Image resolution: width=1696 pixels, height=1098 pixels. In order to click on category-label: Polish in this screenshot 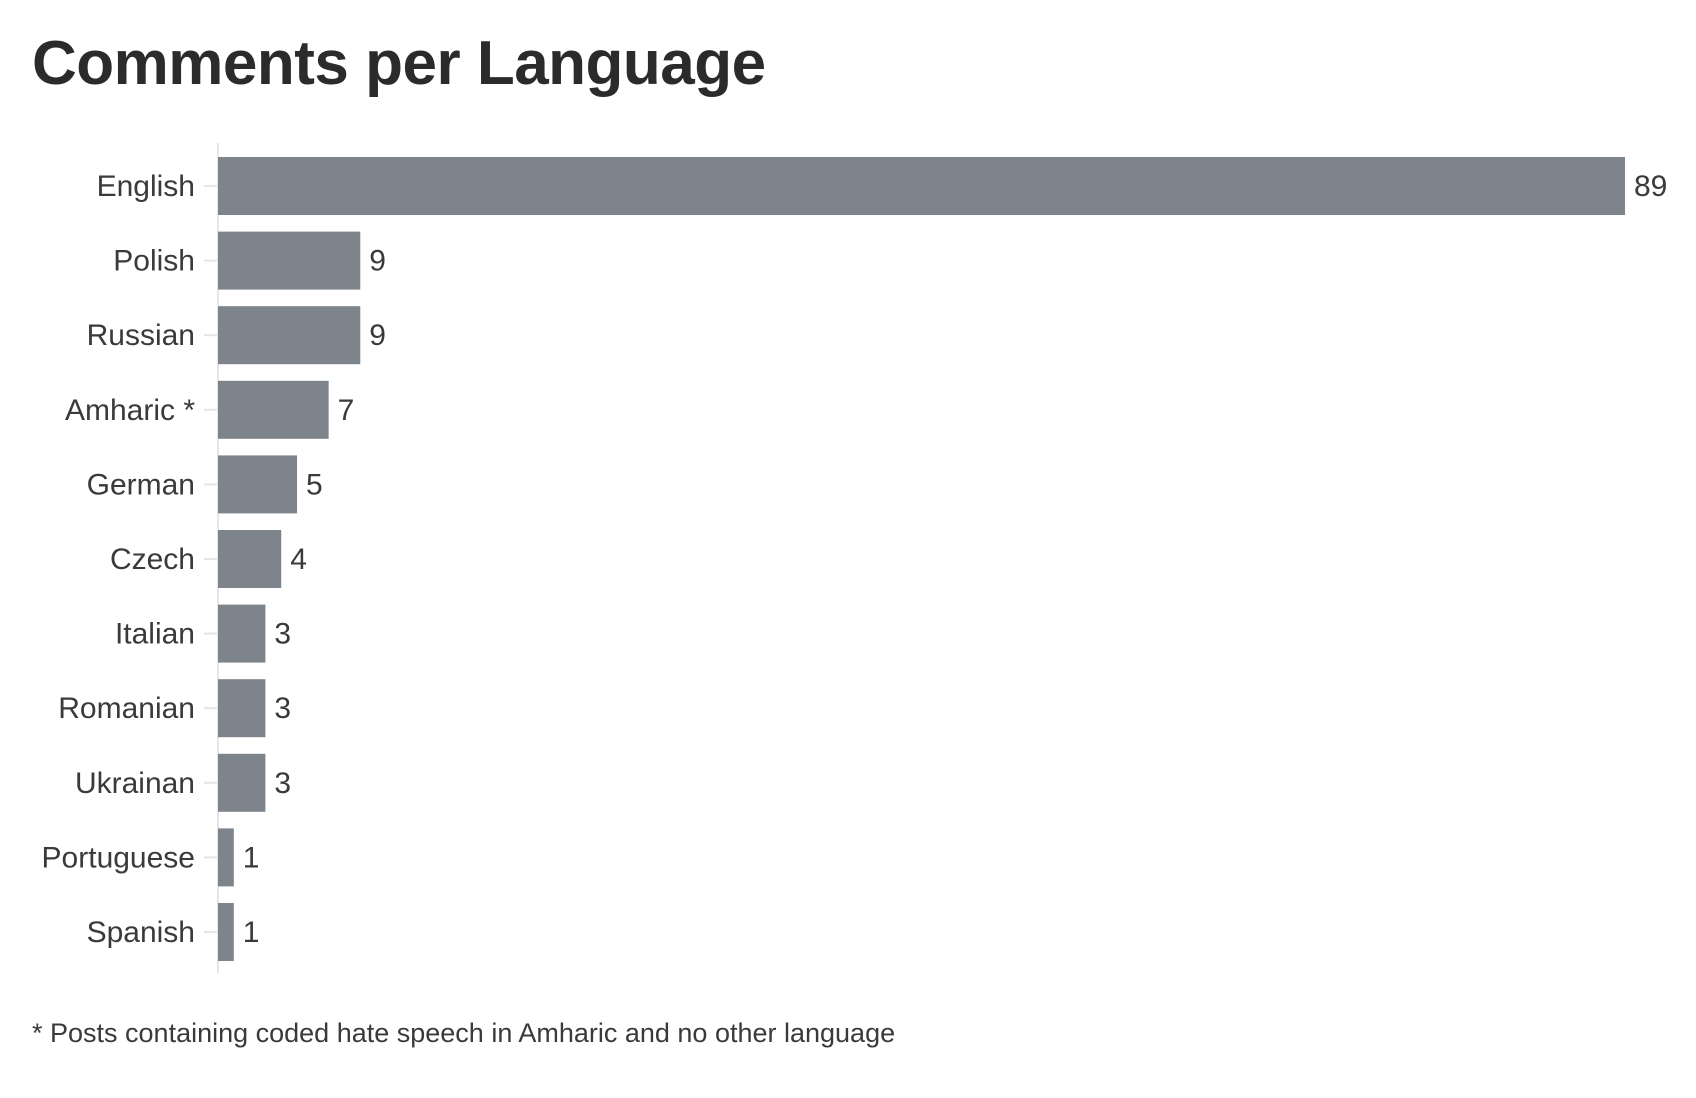, I will do `click(154, 261)`.